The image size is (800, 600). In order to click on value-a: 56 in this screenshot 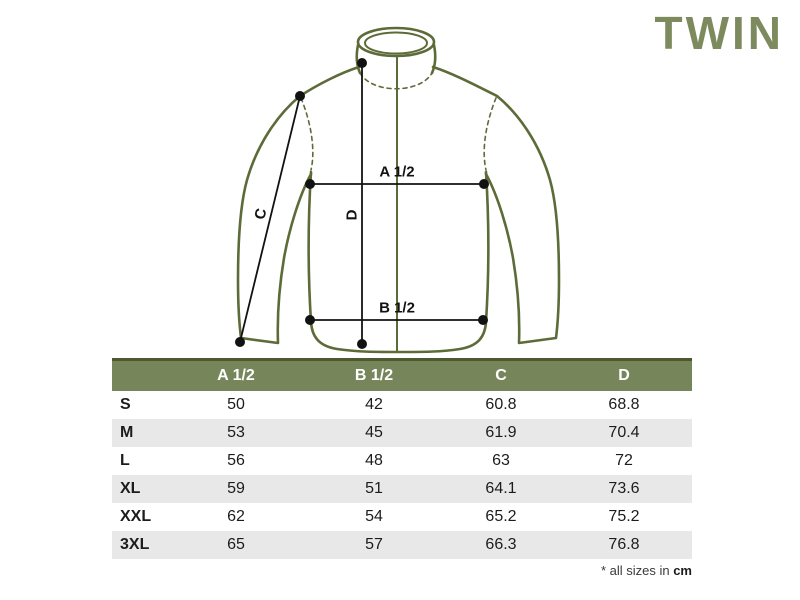, I will do `click(236, 461)`.